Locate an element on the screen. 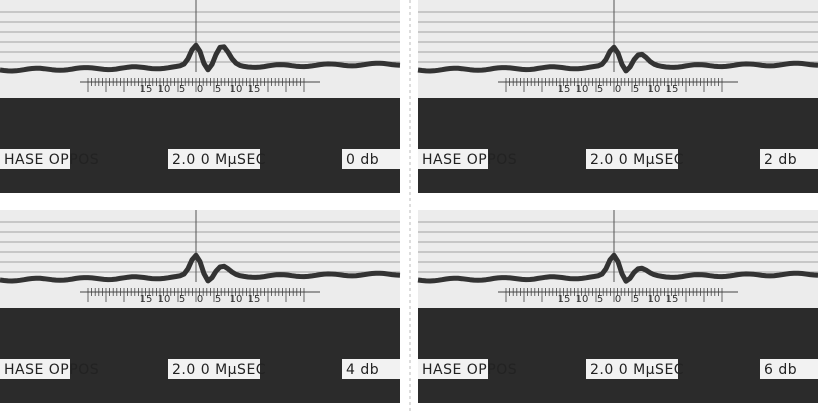  gain-label: 0 db is located at coordinates (362, 160).